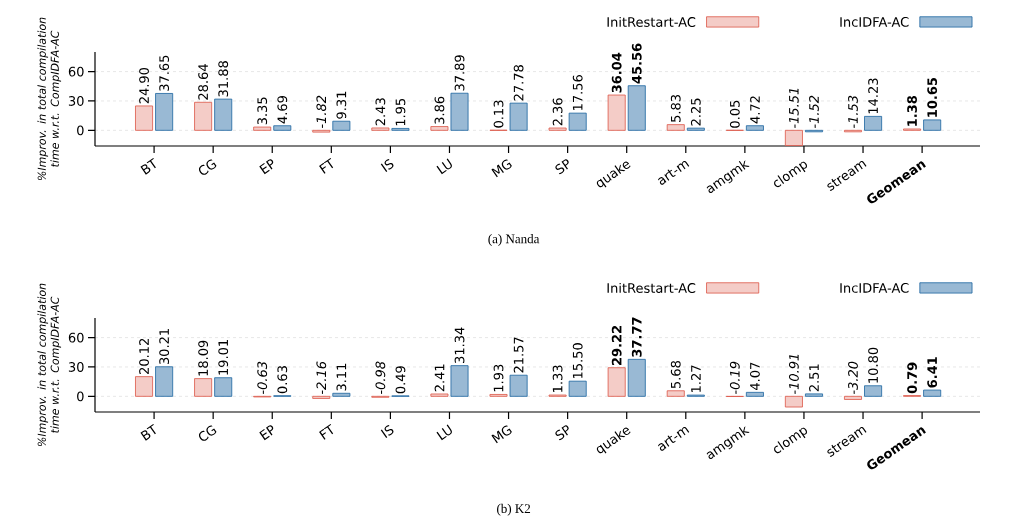 The width and height of the screenshot is (1028, 528). What do you see at coordinates (734, 378) in the screenshot?
I see `data-label: -0.19` at bounding box center [734, 378].